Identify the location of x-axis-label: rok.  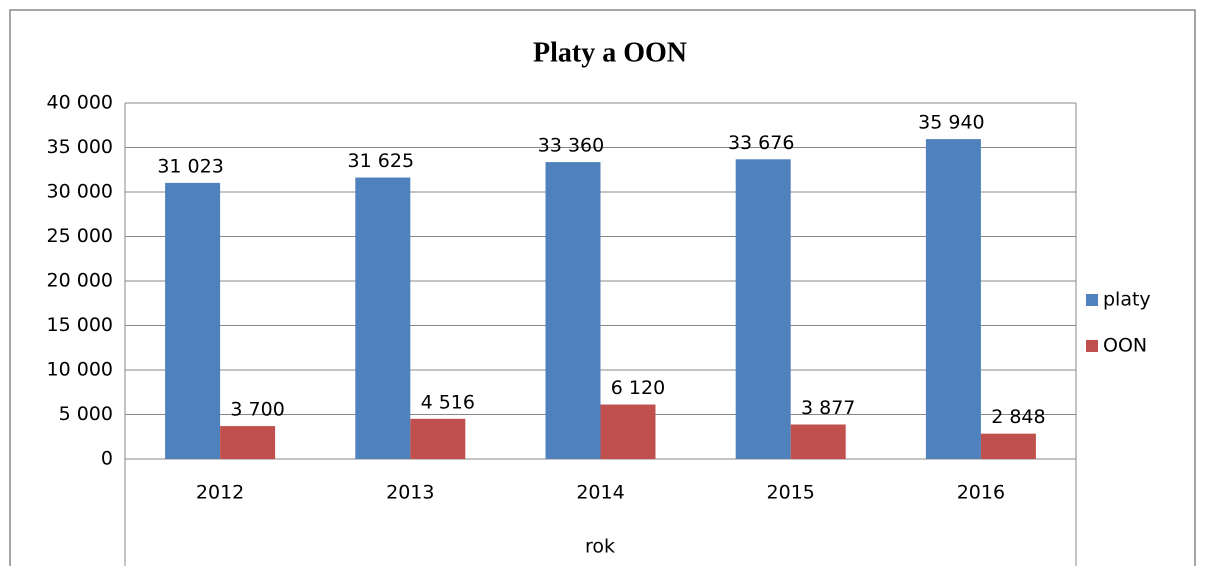
(600, 547).